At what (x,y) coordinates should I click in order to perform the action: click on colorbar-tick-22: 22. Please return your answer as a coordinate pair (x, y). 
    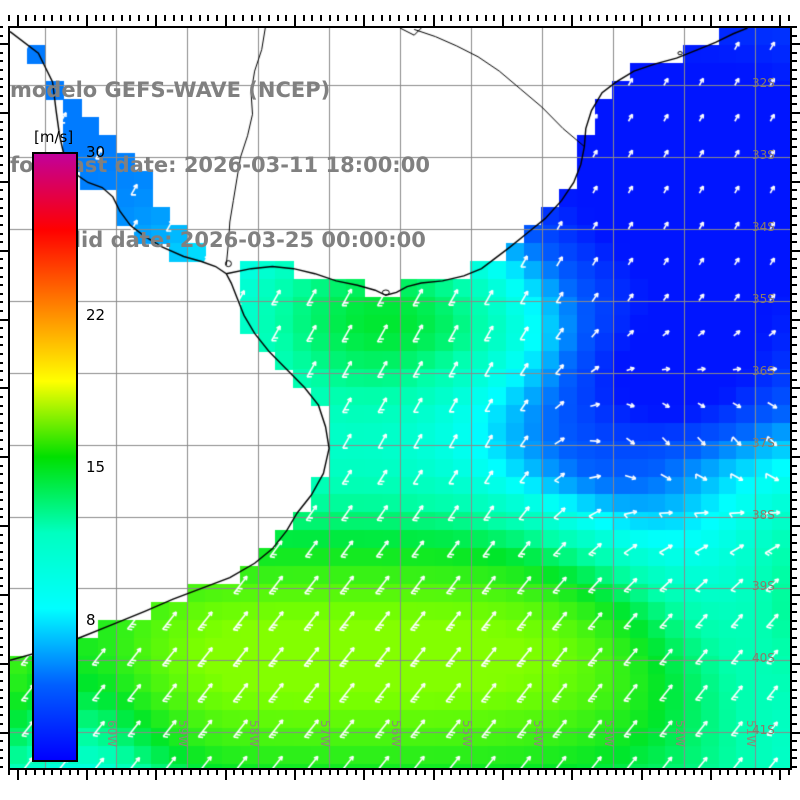
    Looking at the image, I should click on (96, 314).